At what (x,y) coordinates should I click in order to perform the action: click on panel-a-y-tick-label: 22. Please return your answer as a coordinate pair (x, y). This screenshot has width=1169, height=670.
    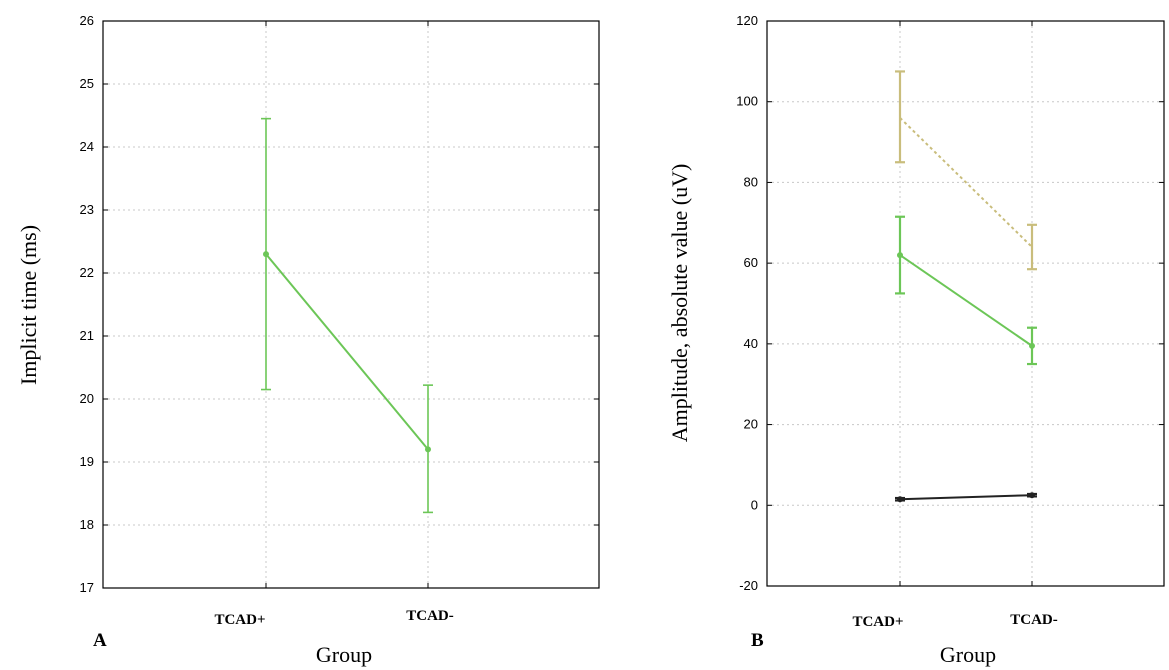
    Looking at the image, I should click on (87, 272).